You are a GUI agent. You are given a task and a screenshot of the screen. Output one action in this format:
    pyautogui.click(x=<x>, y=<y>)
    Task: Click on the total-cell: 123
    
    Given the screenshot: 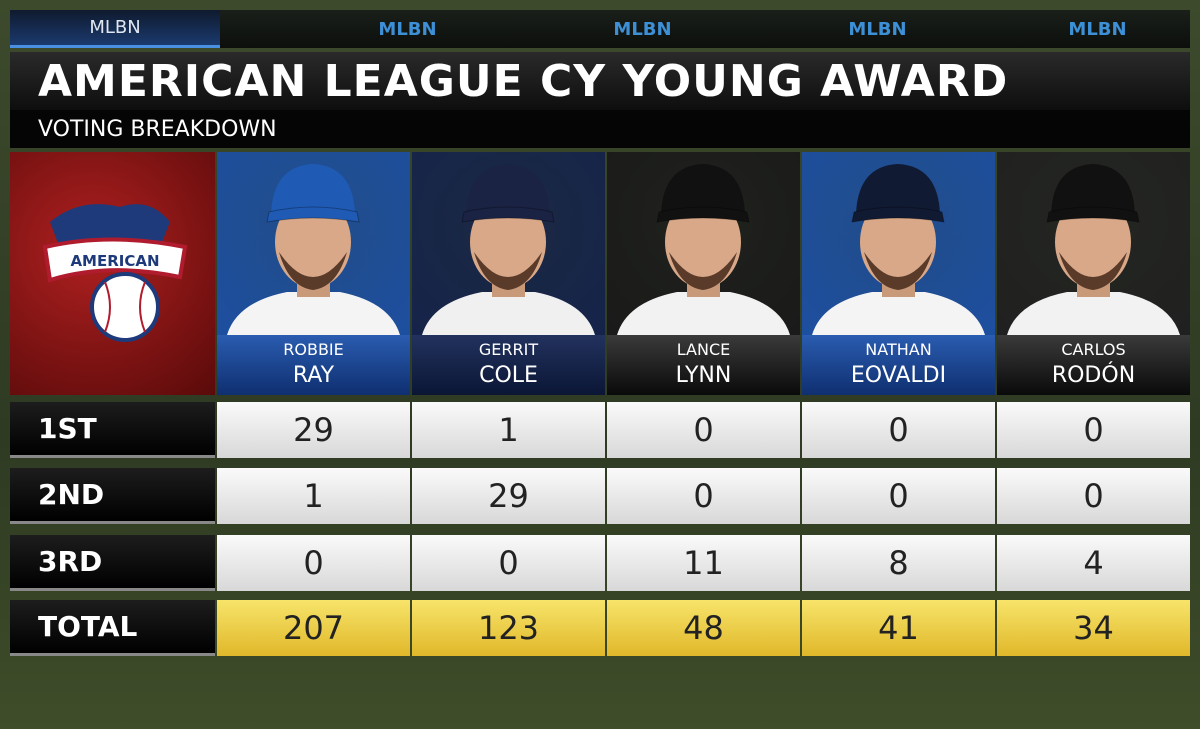 What is the action you would take?
    pyautogui.click(x=508, y=628)
    